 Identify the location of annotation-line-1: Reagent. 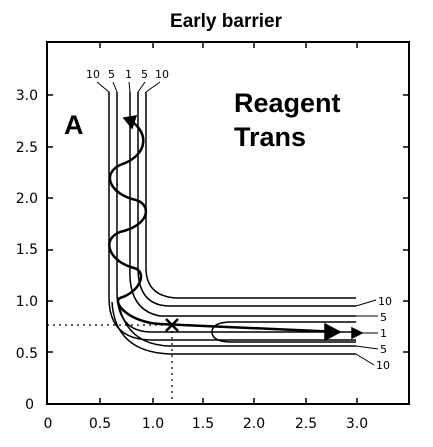
(287, 103).